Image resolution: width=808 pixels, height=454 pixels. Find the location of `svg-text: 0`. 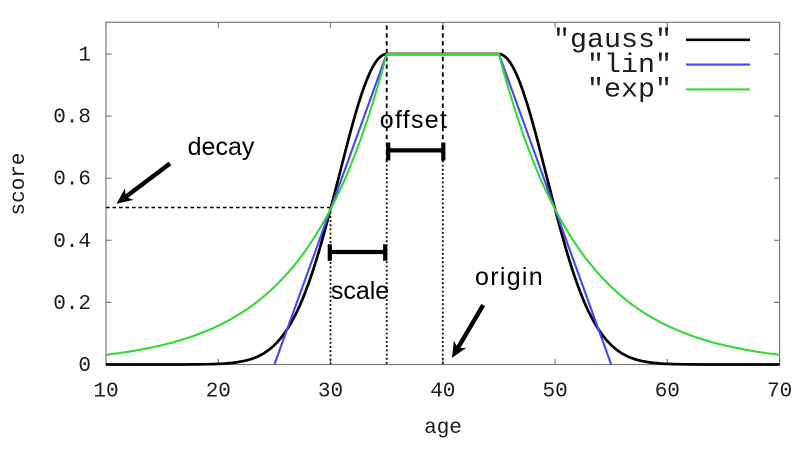

svg-text: 0 is located at coordinates (84, 366).